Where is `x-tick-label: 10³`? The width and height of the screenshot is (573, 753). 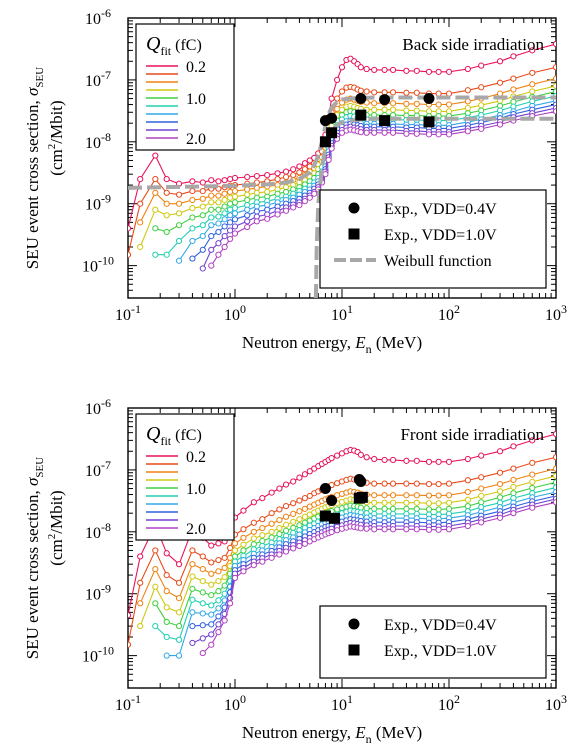
x-tick-label: 10³ is located at coordinates (556, 703).